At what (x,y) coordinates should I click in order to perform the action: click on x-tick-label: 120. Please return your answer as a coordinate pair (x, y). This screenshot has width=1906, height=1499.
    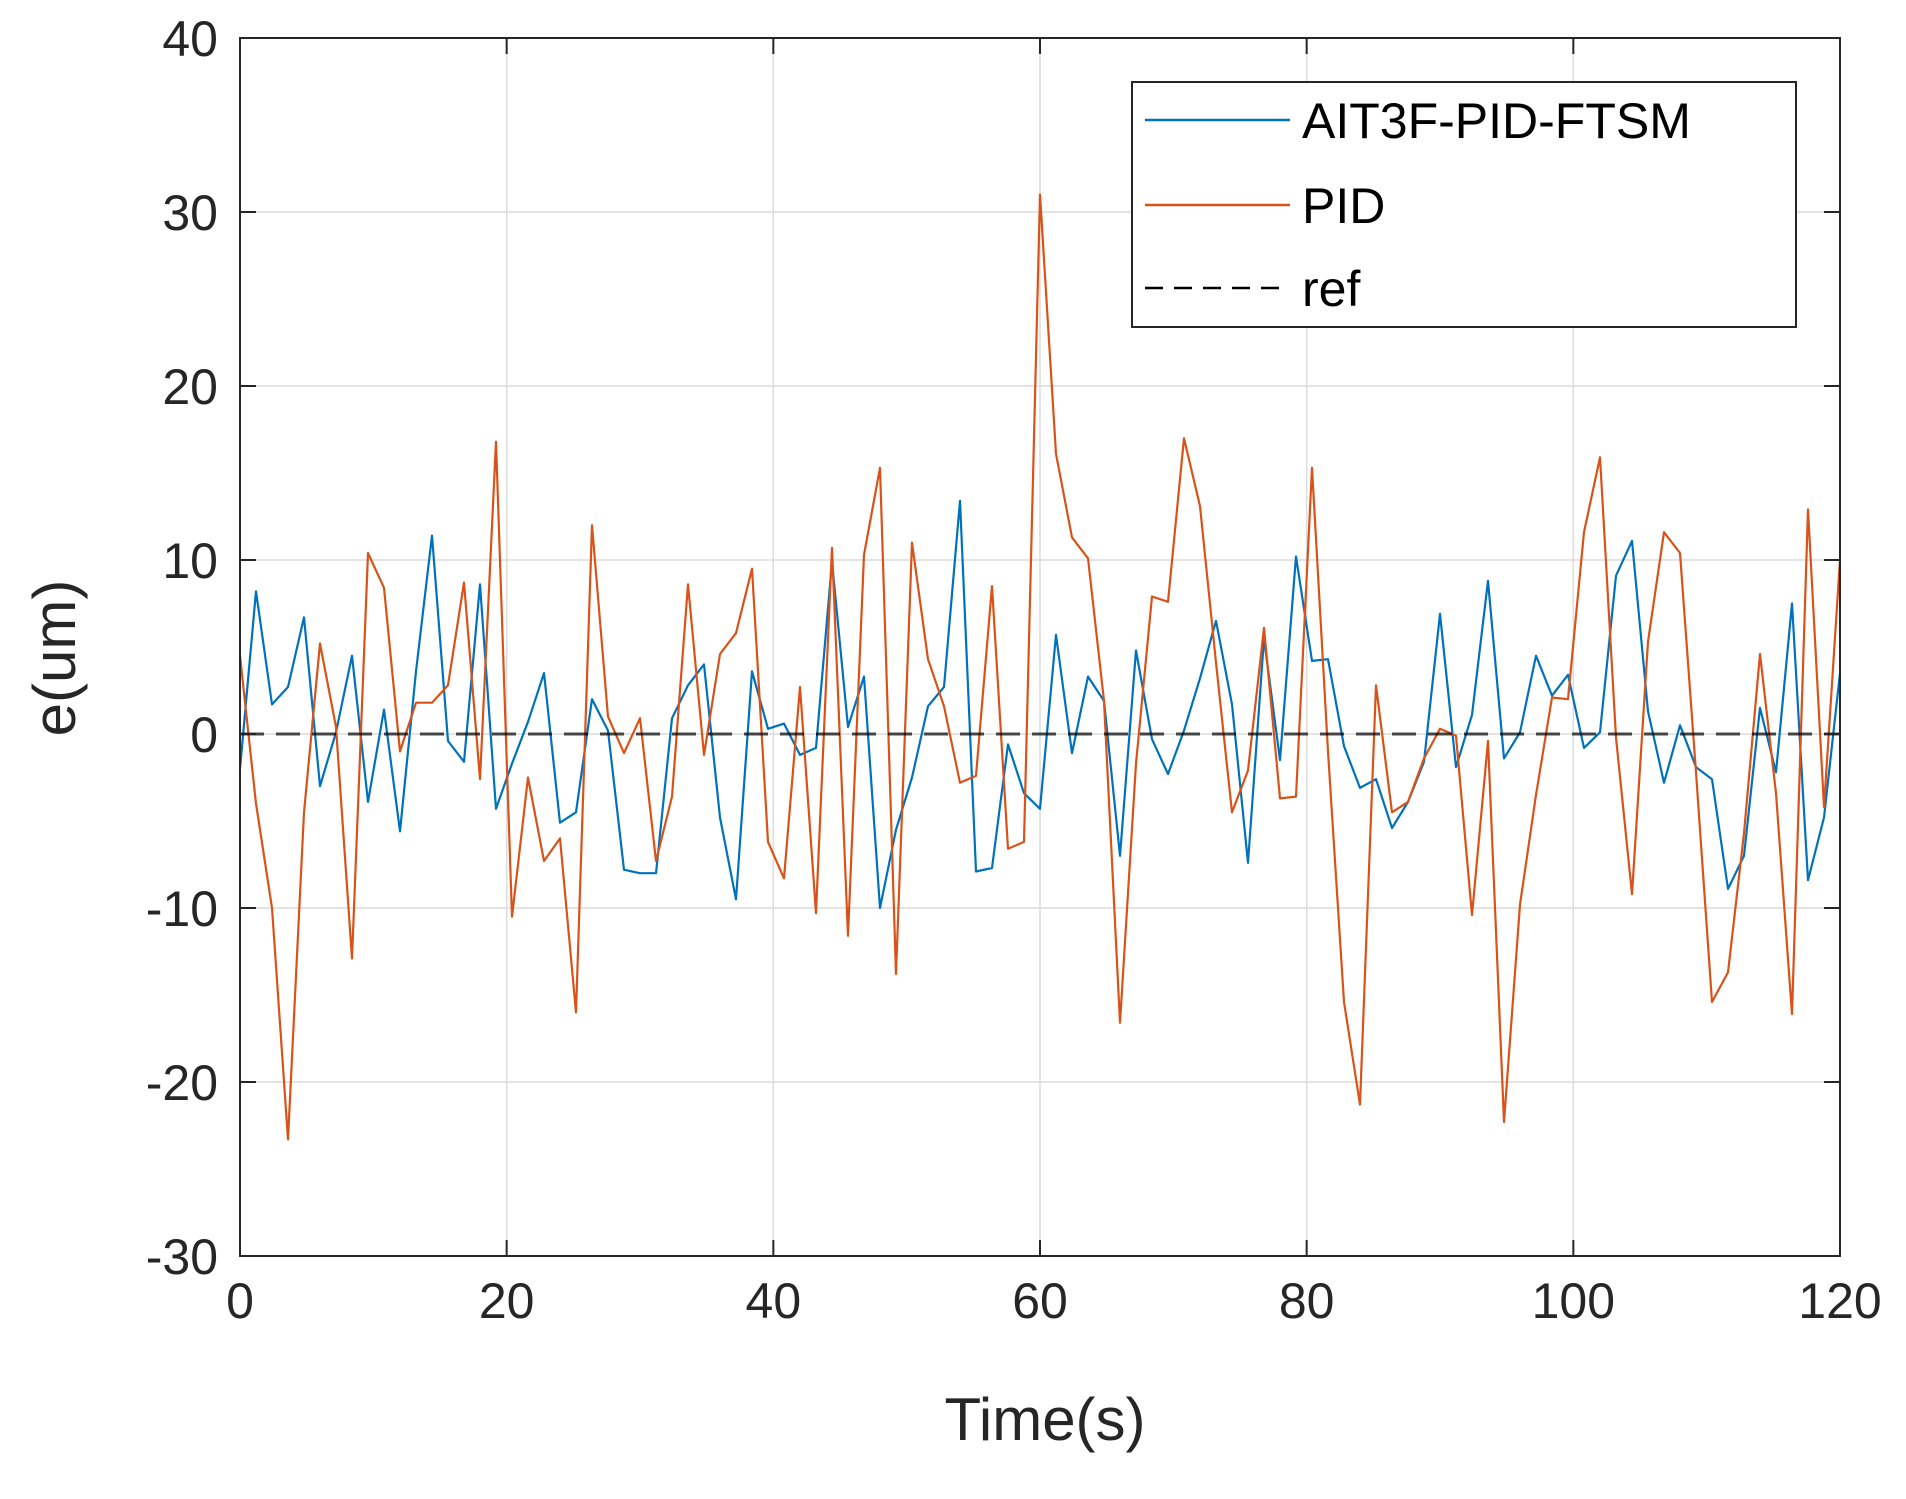
    Looking at the image, I should click on (1839, 1301).